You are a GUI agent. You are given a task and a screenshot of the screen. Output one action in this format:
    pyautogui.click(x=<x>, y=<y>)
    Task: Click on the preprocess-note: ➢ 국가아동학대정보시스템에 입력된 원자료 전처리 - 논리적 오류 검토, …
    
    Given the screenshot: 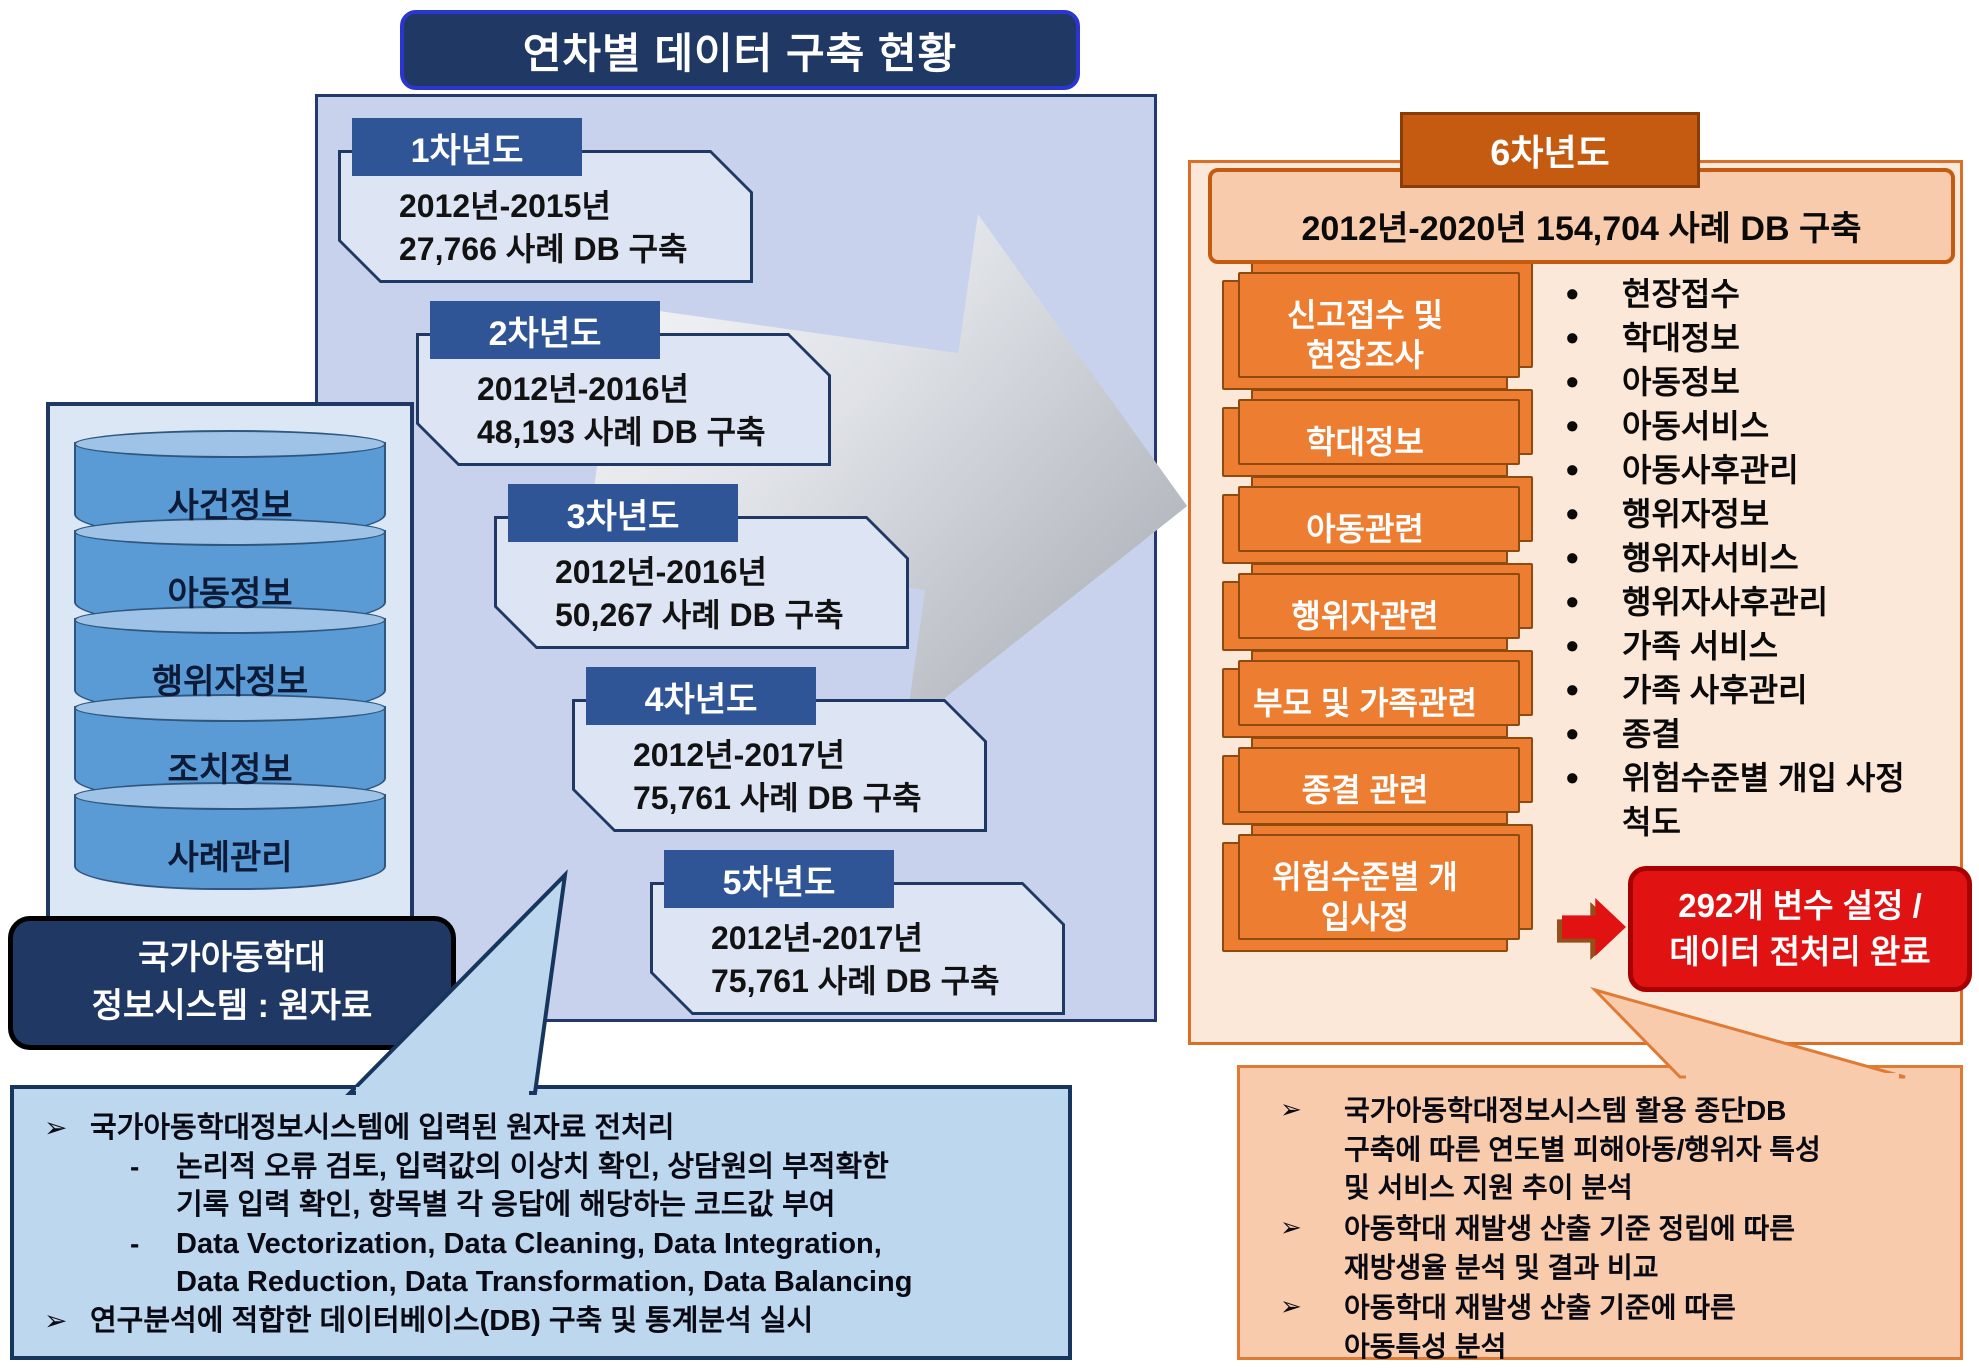 What is the action you would take?
    pyautogui.click(x=541, y=1222)
    